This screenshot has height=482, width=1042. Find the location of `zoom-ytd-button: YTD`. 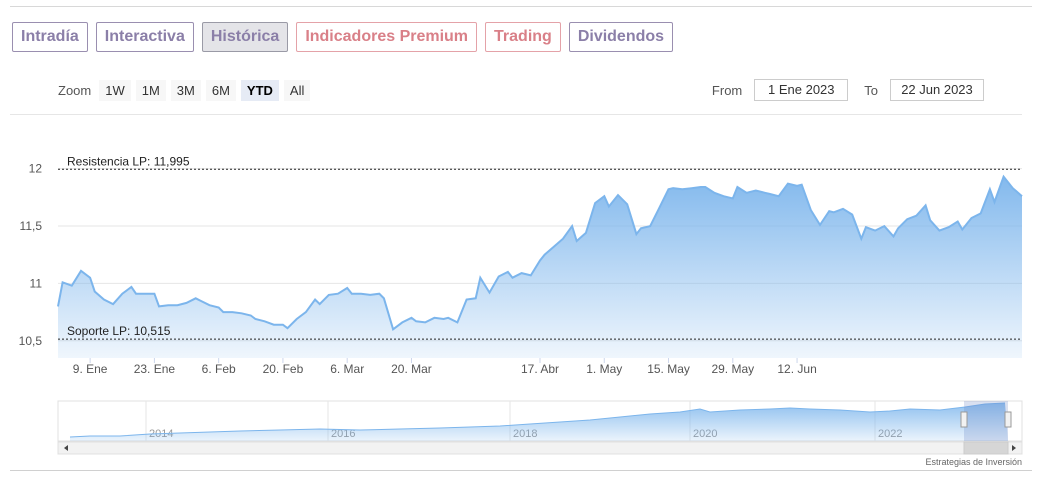

zoom-ytd-button: YTD is located at coordinates (259, 90).